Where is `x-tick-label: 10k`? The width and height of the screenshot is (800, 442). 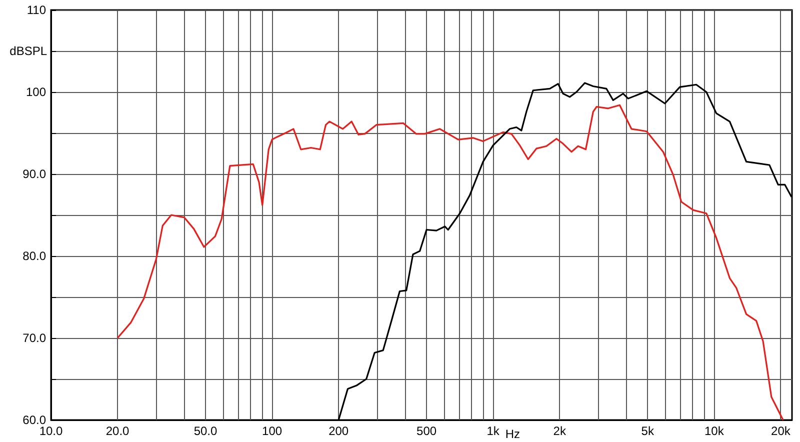
x-tick-label: 10k is located at coordinates (714, 431).